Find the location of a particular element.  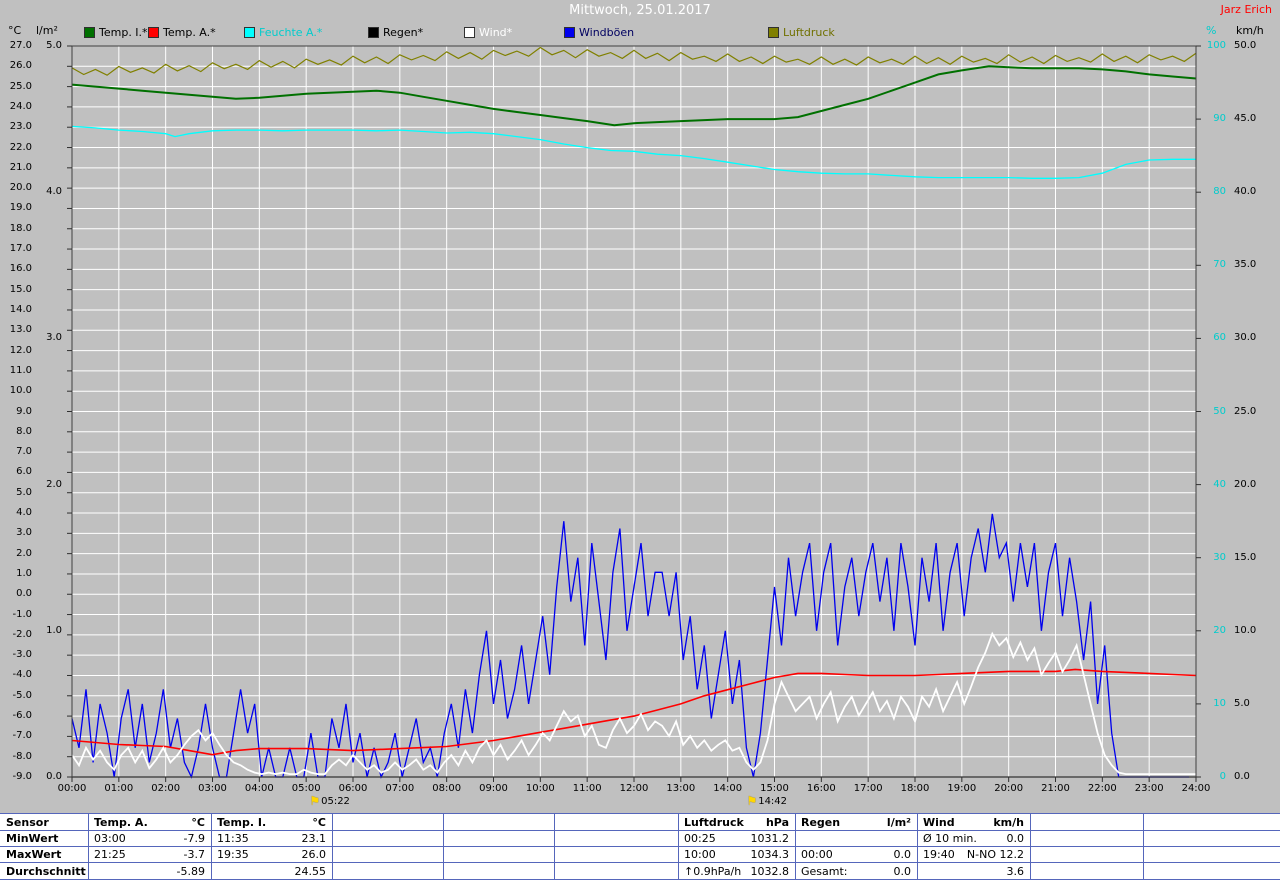

table-cell: N-NO 12.2 is located at coordinates (995, 854).